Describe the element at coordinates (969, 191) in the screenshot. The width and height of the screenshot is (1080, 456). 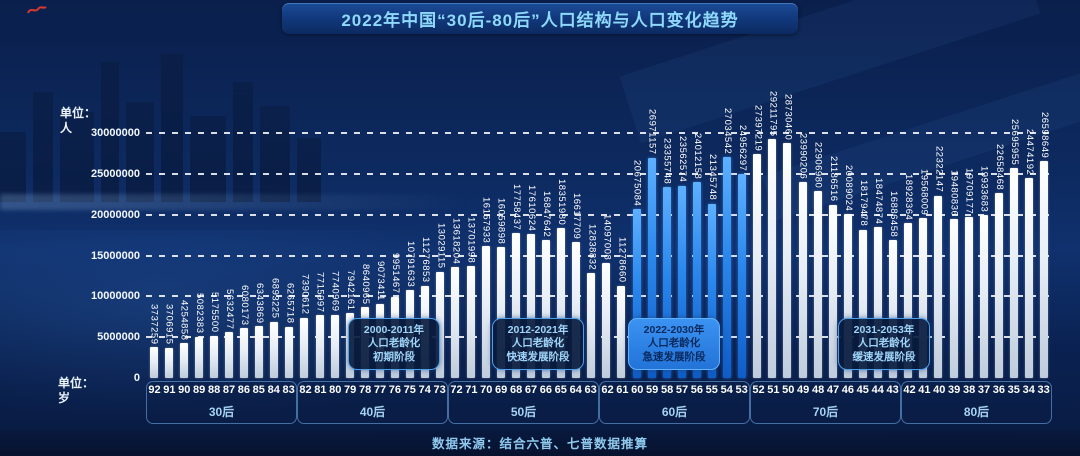
I see `bar-value-label: 19709177` at that location.